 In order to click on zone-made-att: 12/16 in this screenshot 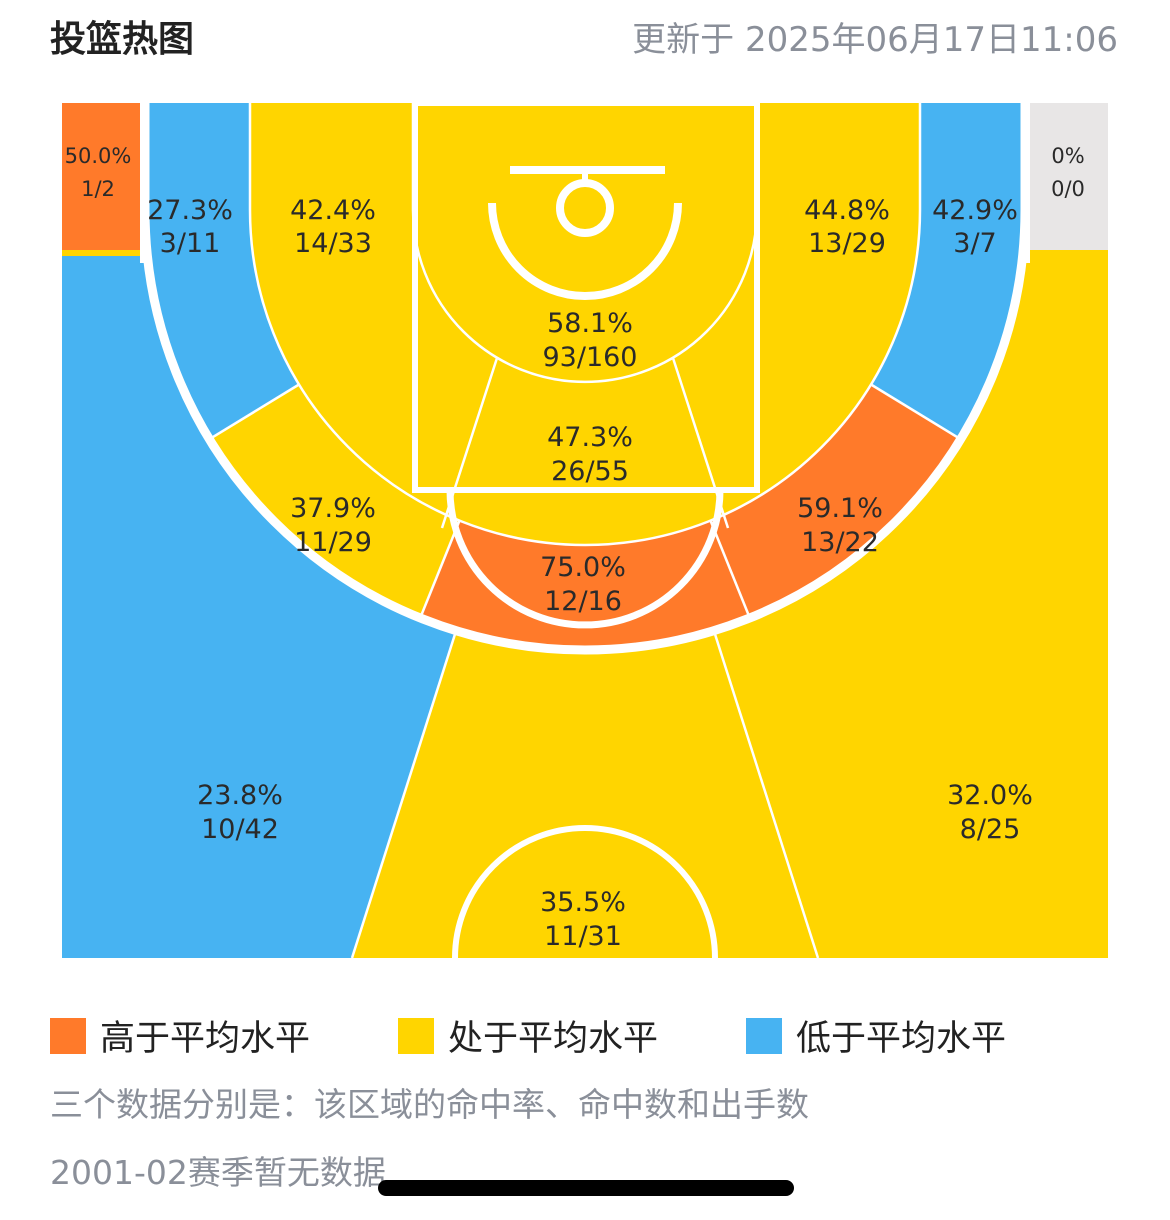, I will do `click(583, 601)`.